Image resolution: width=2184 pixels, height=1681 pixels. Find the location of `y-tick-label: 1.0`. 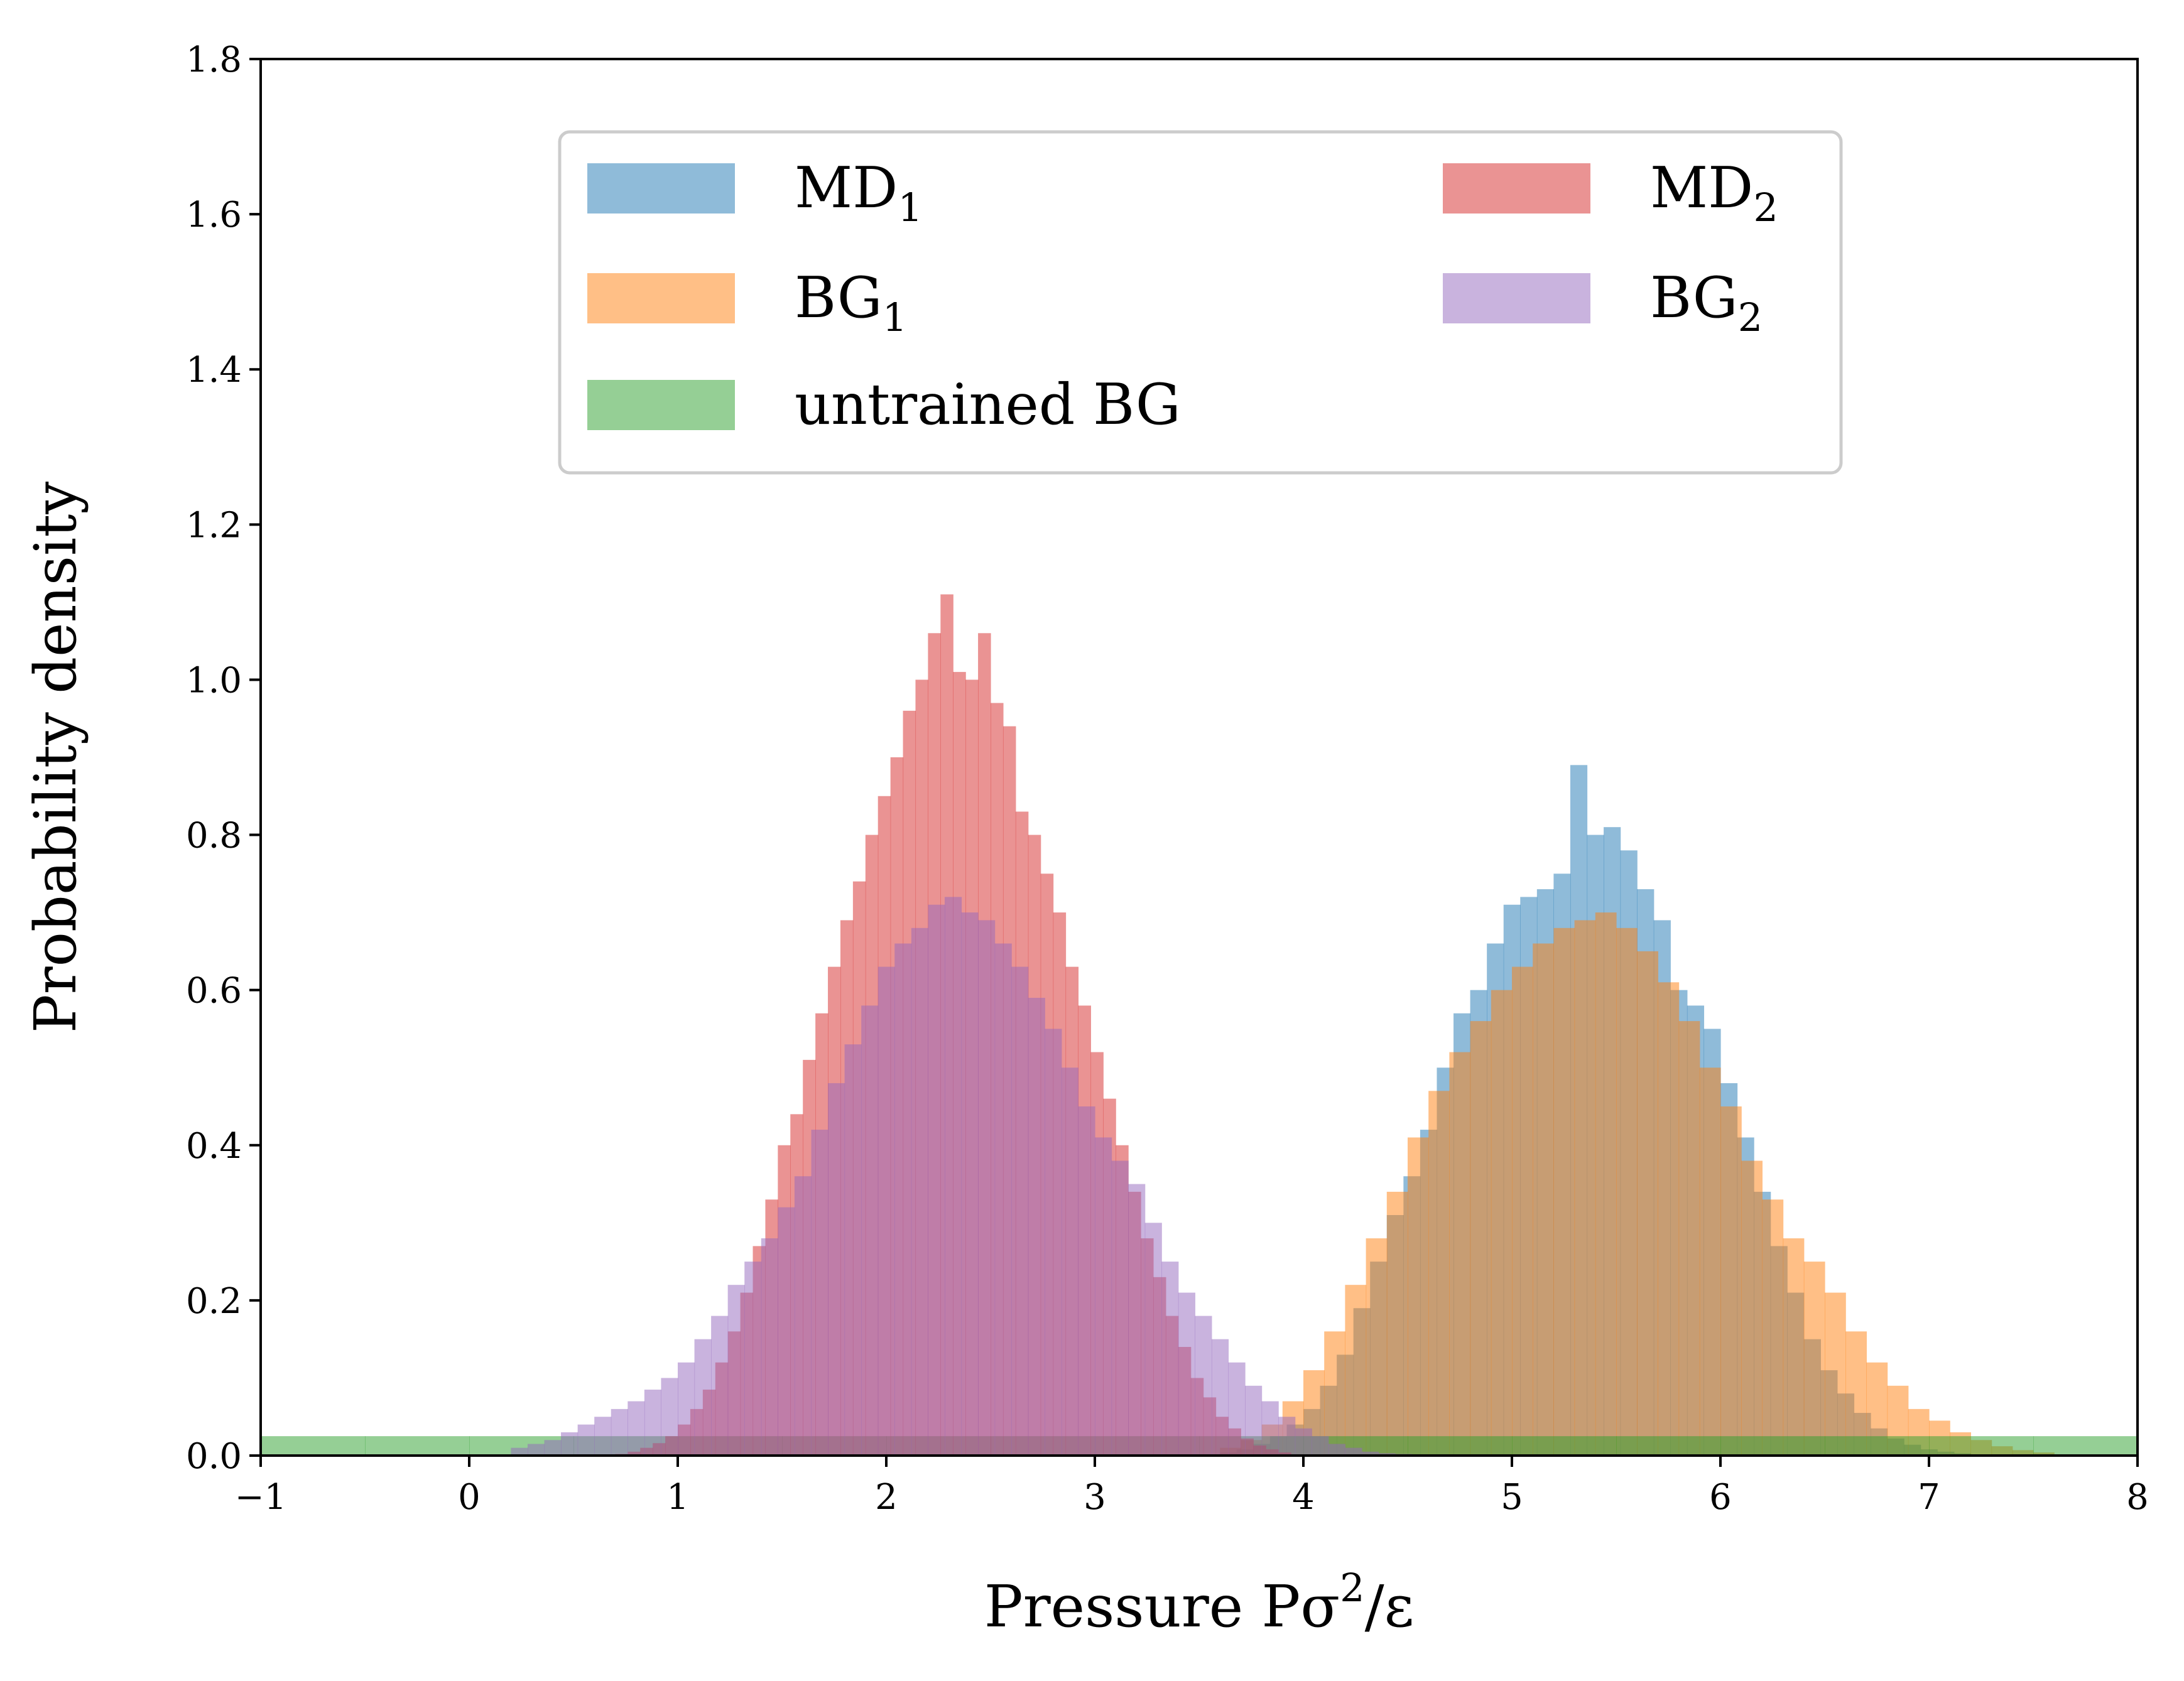

y-tick-label: 1.0 is located at coordinates (214, 681).